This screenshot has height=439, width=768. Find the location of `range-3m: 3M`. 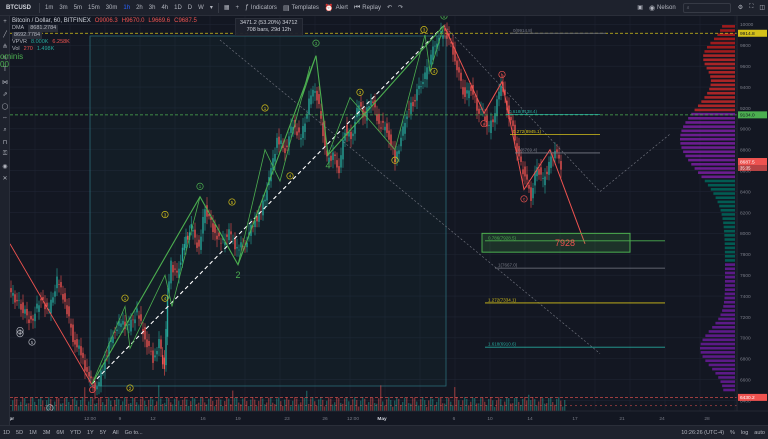

range-3m: 3M is located at coordinates (46, 432).